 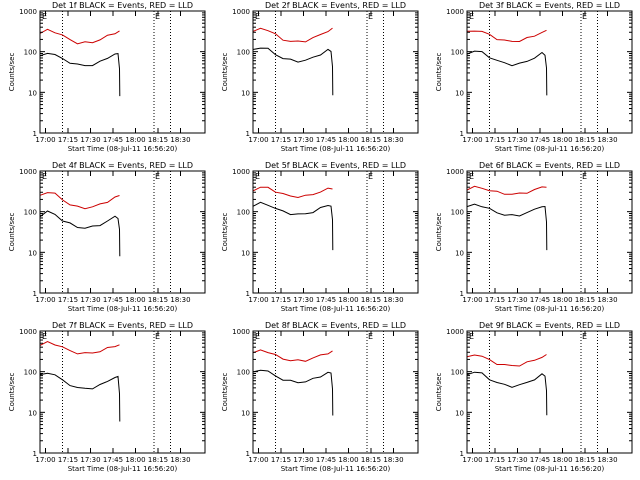 What do you see at coordinates (549, 325) in the screenshot?
I see `panel-title: Det 9f BLACK = Events, RED = LLD` at bounding box center [549, 325].